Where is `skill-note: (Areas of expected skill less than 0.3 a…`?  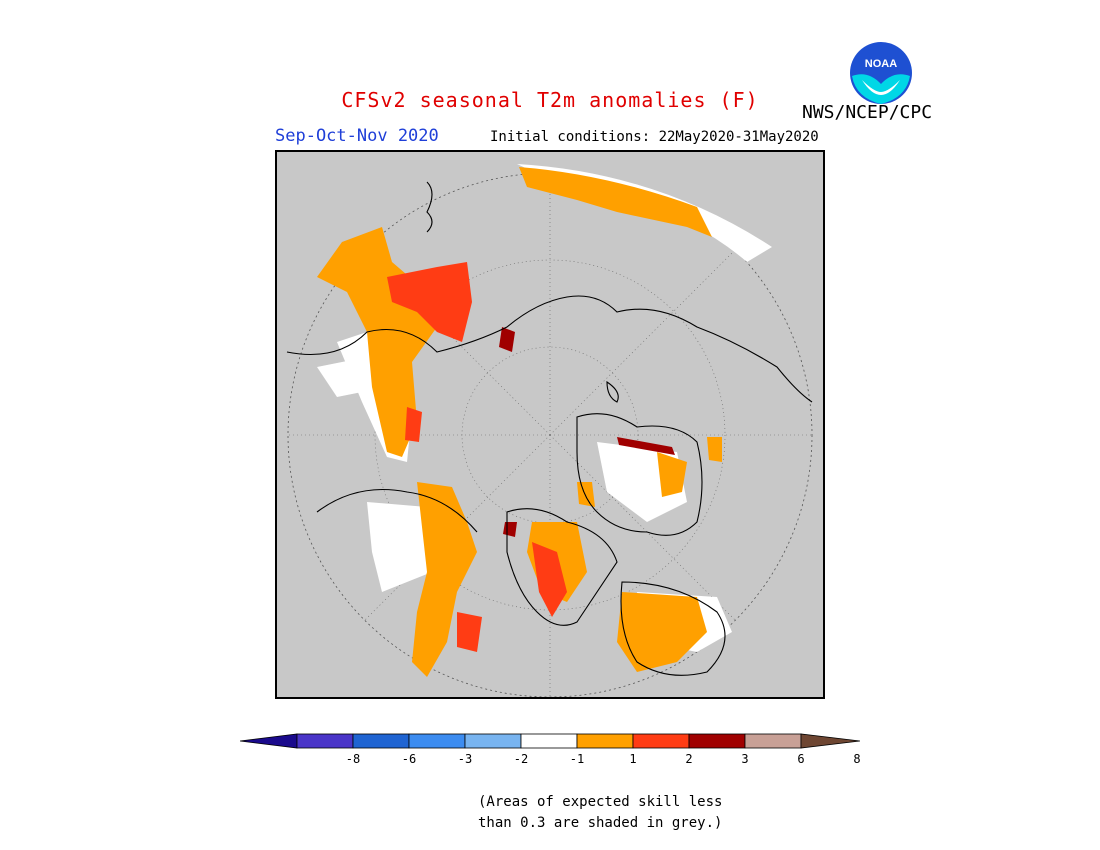 skill-note: (Areas of expected skill less than 0.3 a… is located at coordinates (600, 813).